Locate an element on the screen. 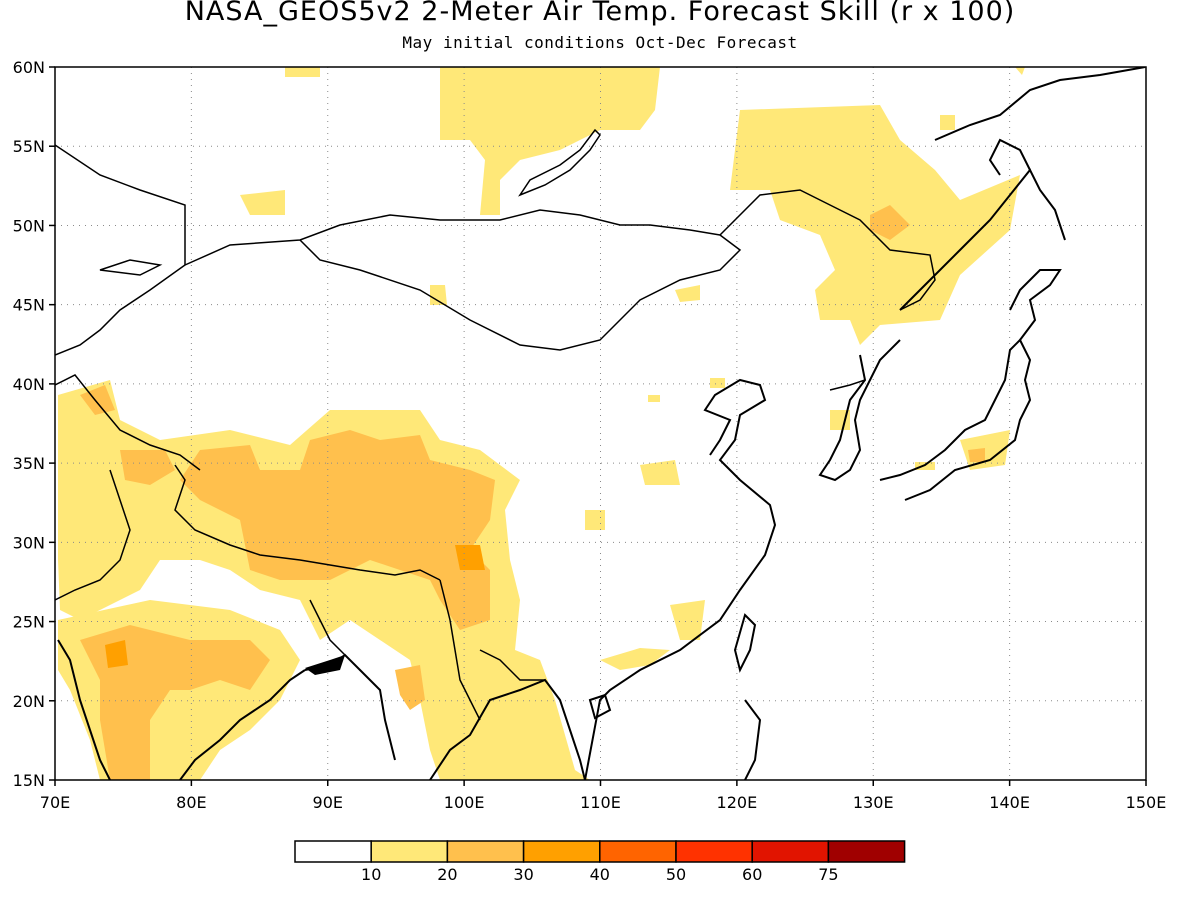 This screenshot has width=1200, height=900. skill-region-sichuan-east is located at coordinates (660, 472).